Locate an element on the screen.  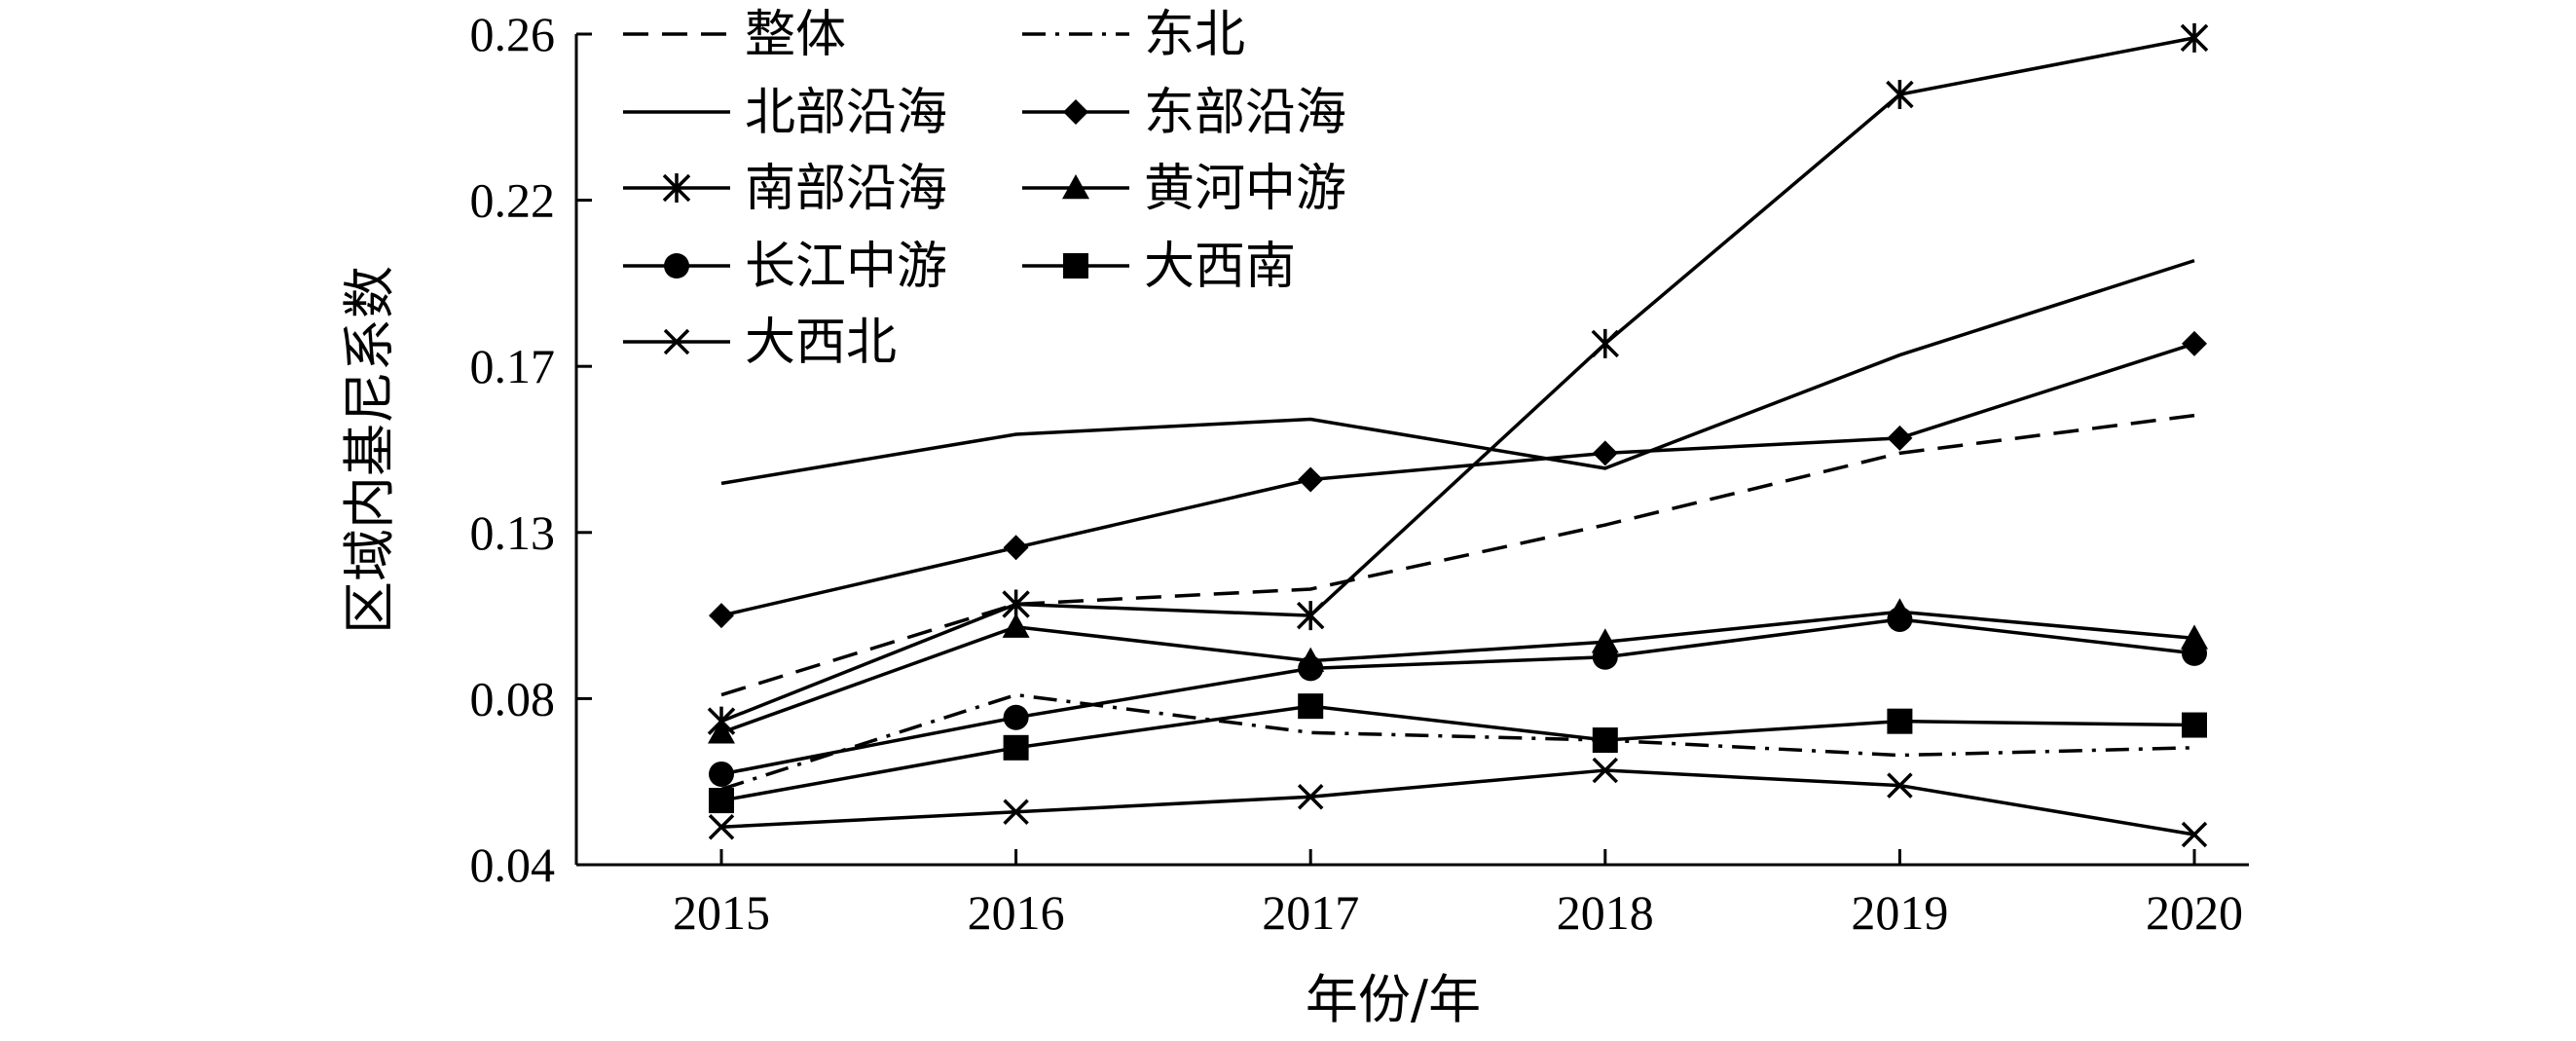
x-tick-label: 2016 is located at coordinates (1016, 912).